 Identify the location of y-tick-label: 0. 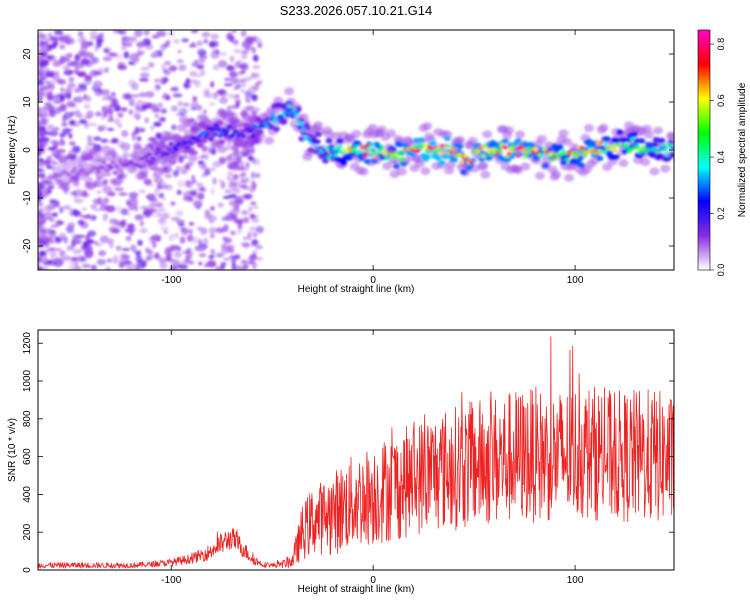
(27, 150).